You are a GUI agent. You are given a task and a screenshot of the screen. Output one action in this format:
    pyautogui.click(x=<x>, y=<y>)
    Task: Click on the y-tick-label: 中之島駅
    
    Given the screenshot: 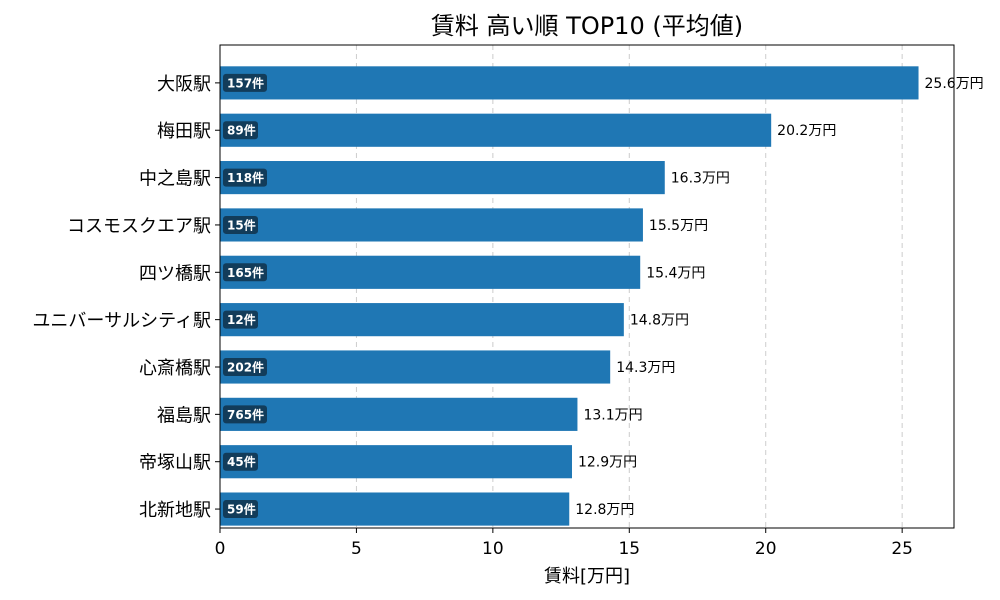 What is the action you would take?
    pyautogui.click(x=175, y=179)
    